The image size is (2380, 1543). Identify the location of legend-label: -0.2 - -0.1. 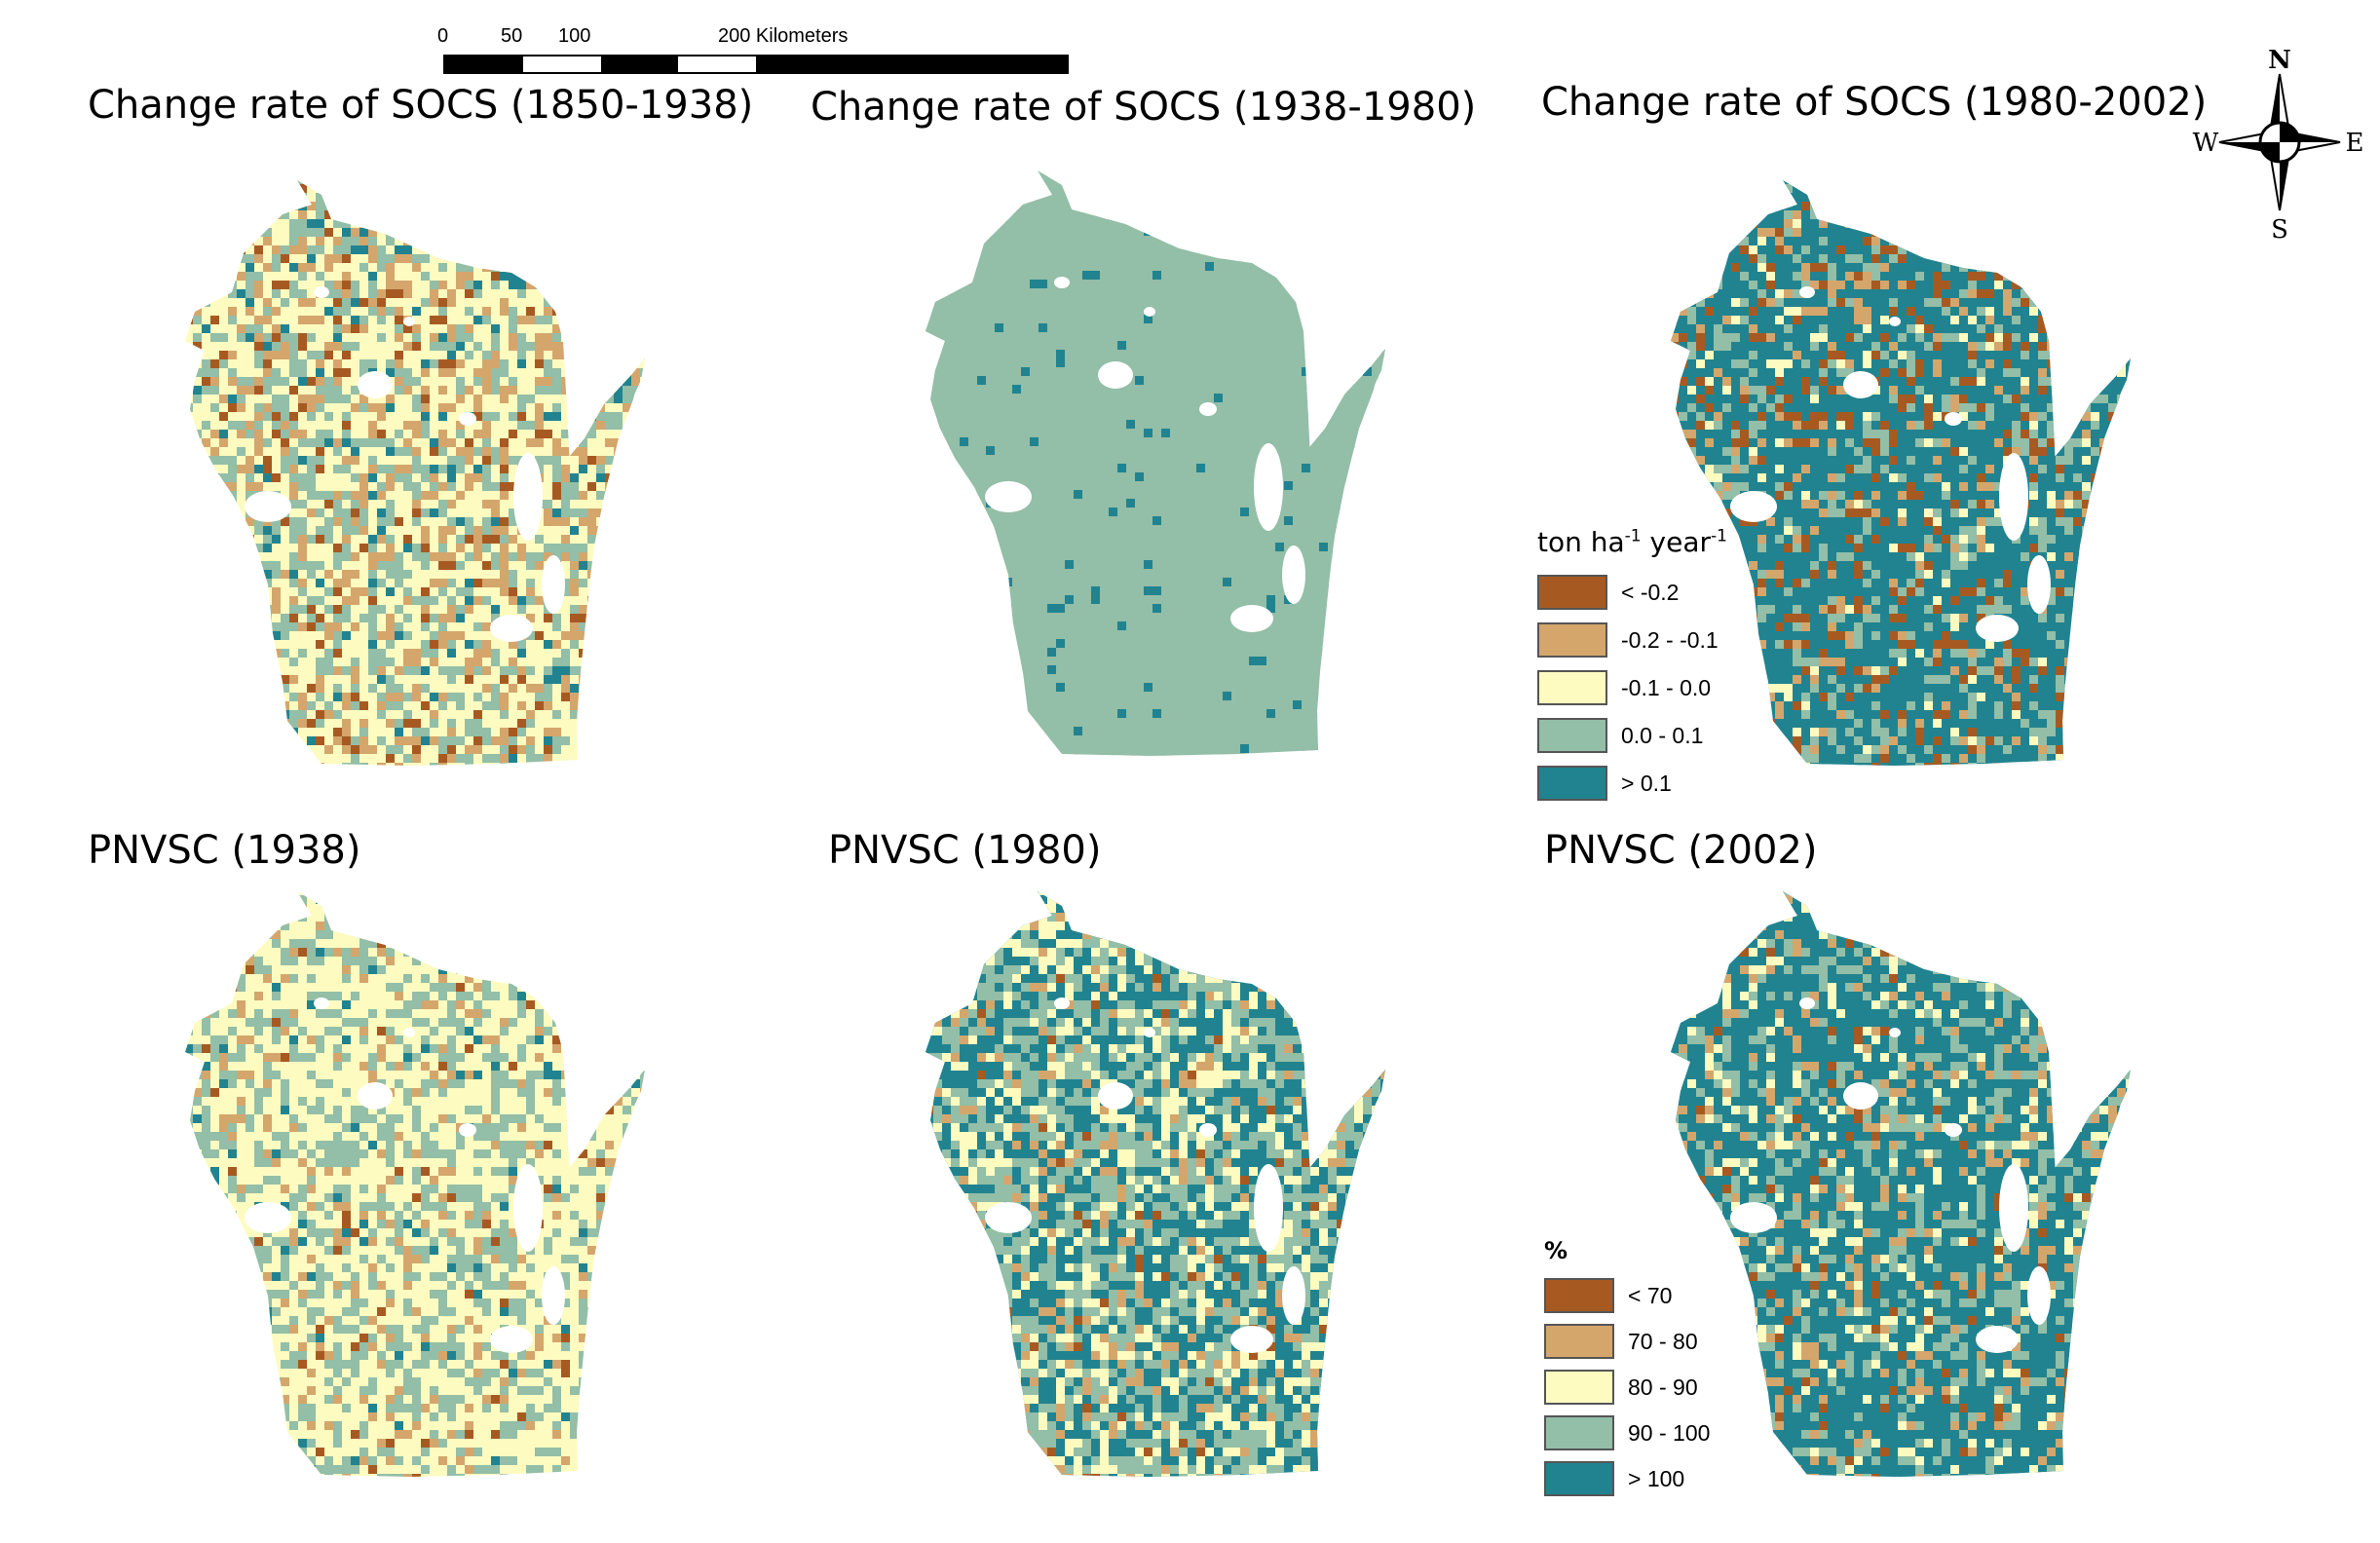
(1670, 639).